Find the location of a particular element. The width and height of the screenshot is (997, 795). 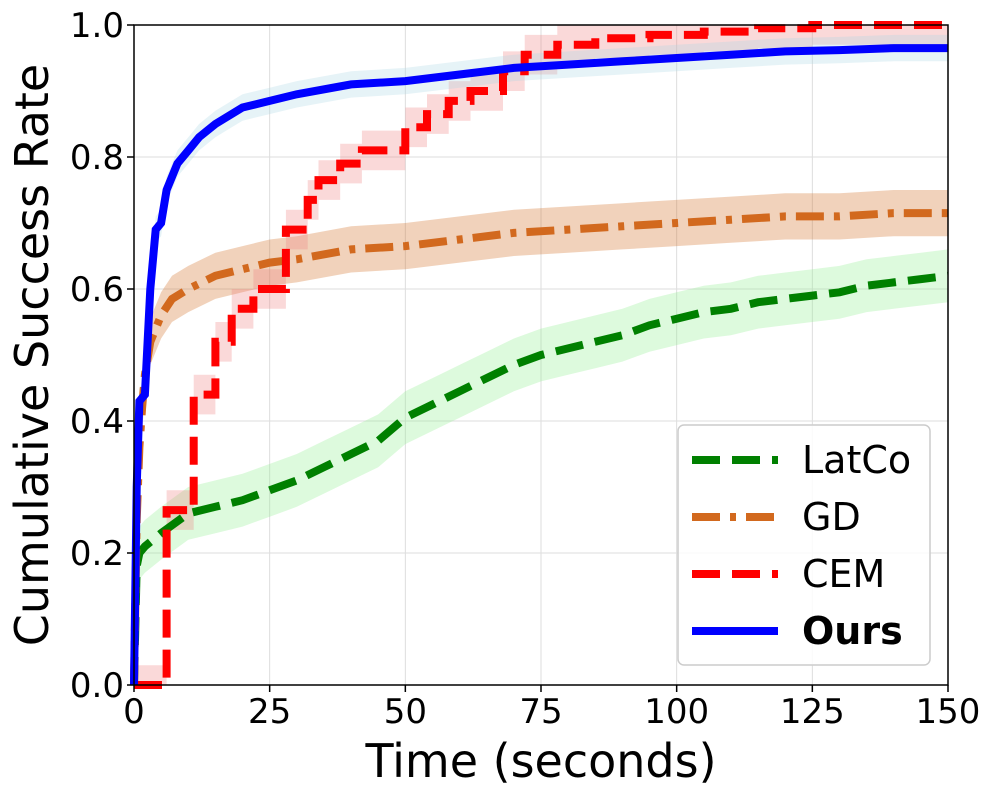

x-axis-title: Time (seconds) is located at coordinates (540, 761).